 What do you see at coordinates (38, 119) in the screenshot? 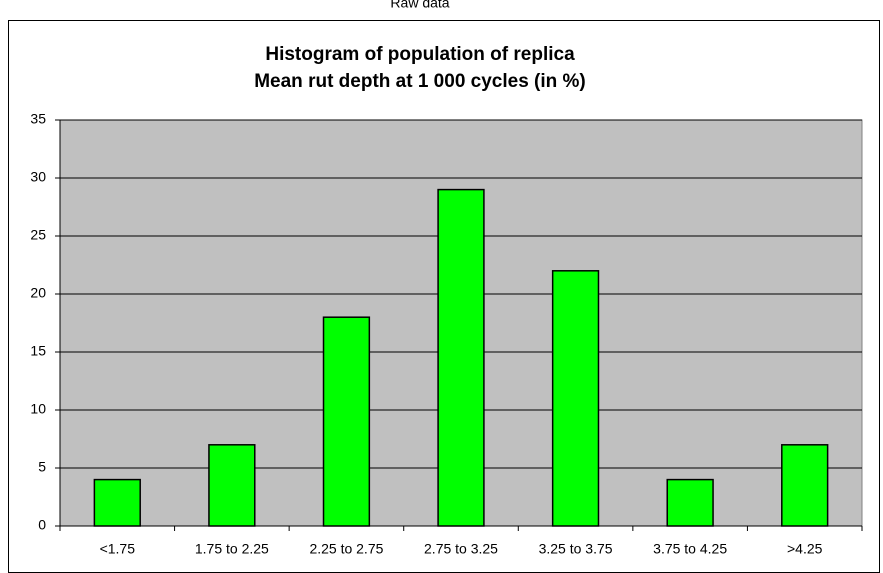
I see `y-tick-label: 35` at bounding box center [38, 119].